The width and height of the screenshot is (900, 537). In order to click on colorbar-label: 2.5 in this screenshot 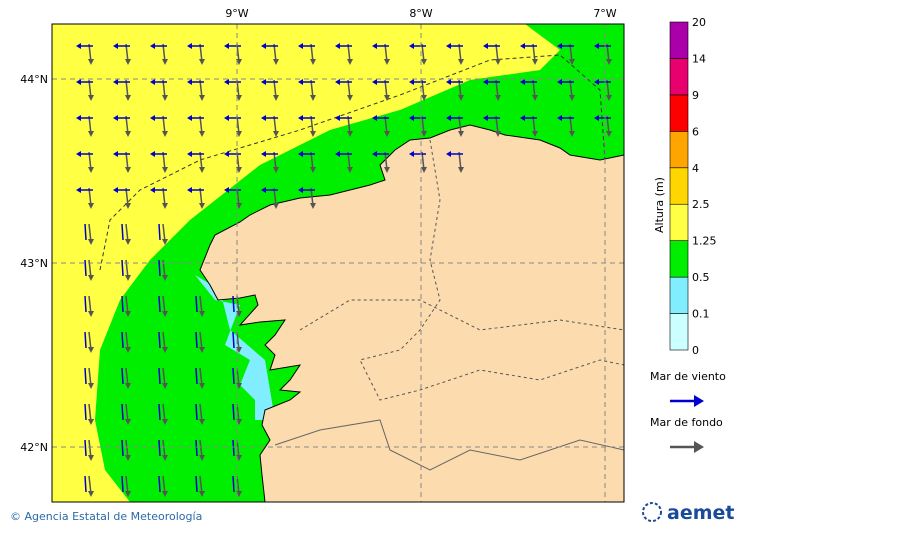, I will do `click(701, 204)`.